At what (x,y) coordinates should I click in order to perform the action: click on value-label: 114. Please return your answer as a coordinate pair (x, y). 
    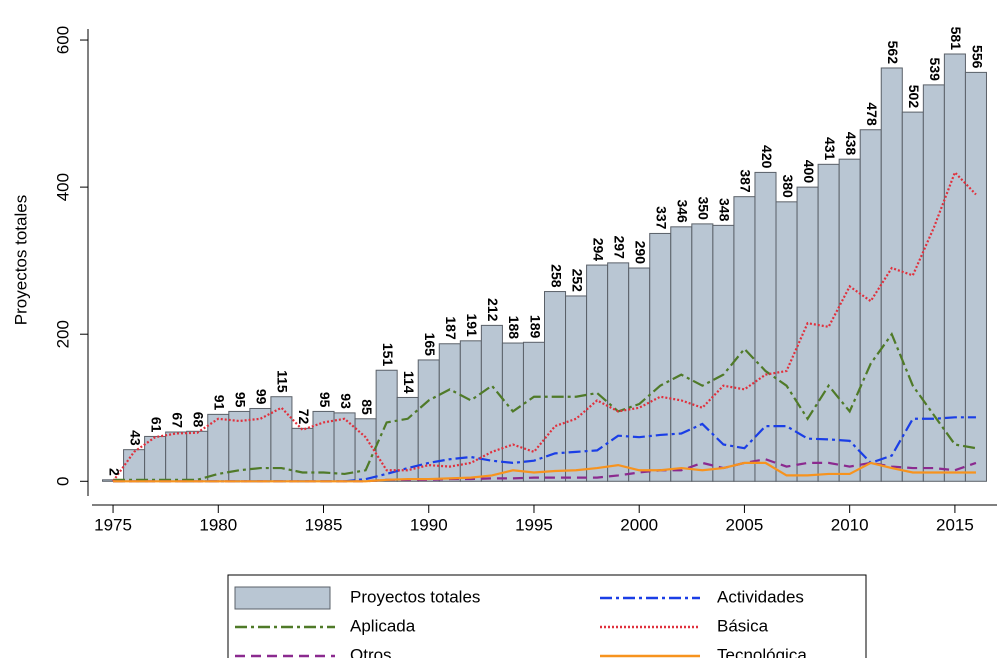
    Looking at the image, I should click on (409, 382).